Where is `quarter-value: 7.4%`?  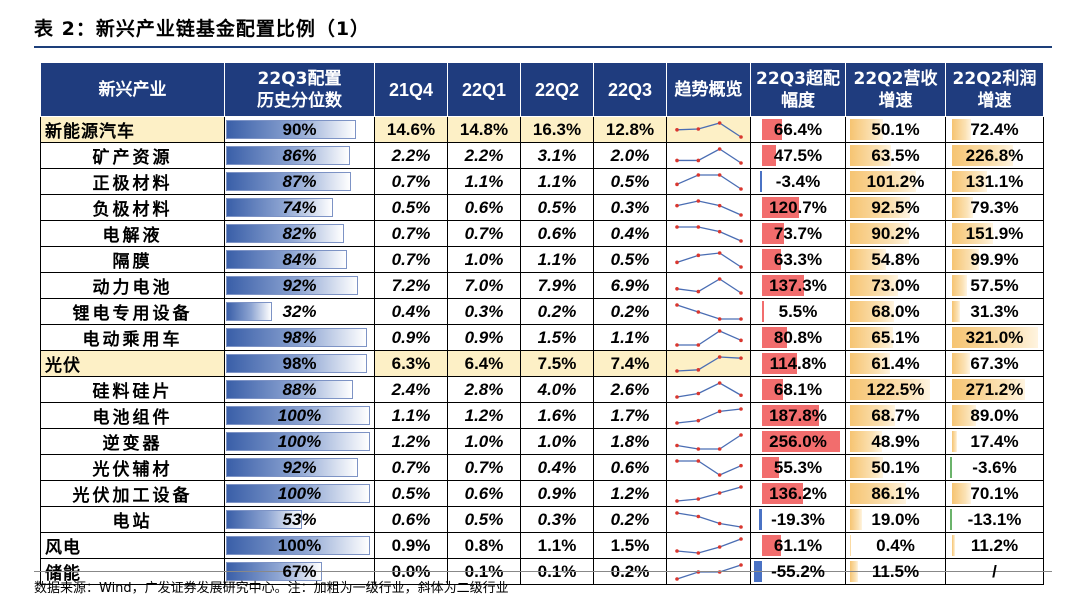 quarter-value: 7.4% is located at coordinates (630, 363).